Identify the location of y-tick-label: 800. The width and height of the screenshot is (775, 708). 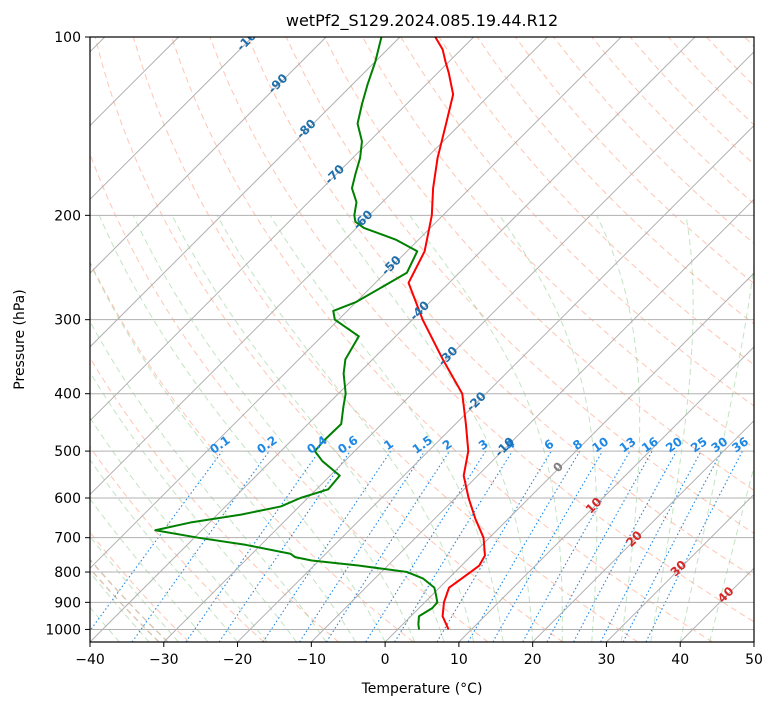
(67, 573).